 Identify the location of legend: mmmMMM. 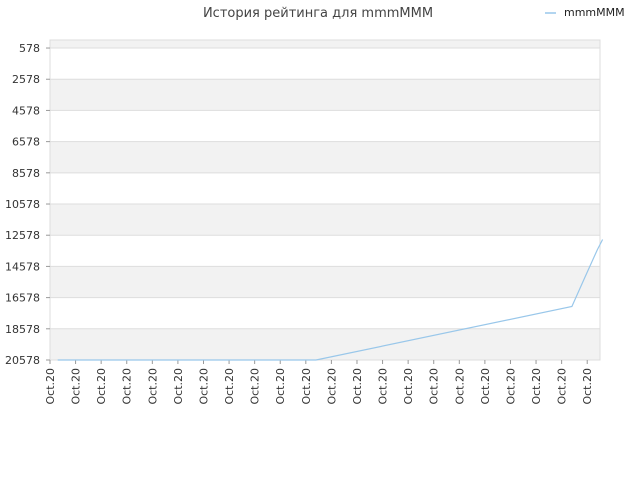
(585, 12).